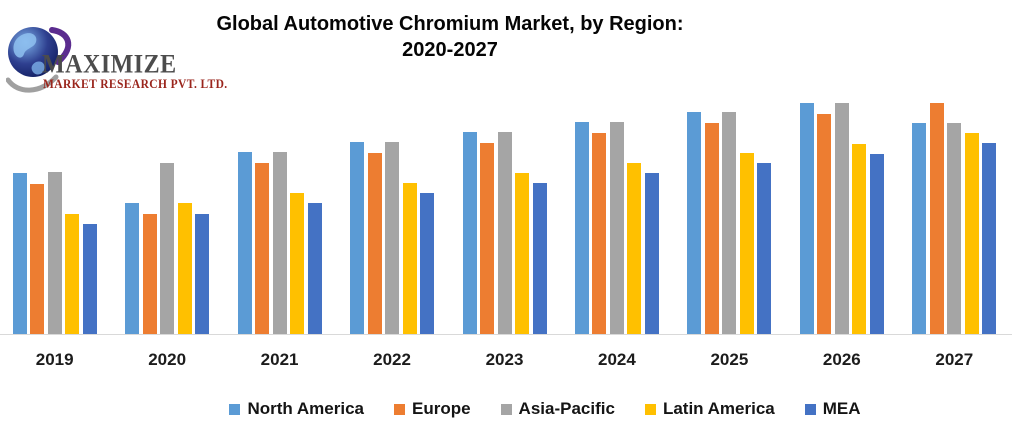 This screenshot has height=443, width=1024. Describe the element at coordinates (357, 238) in the screenshot. I see `bar-north-america-2022` at that location.